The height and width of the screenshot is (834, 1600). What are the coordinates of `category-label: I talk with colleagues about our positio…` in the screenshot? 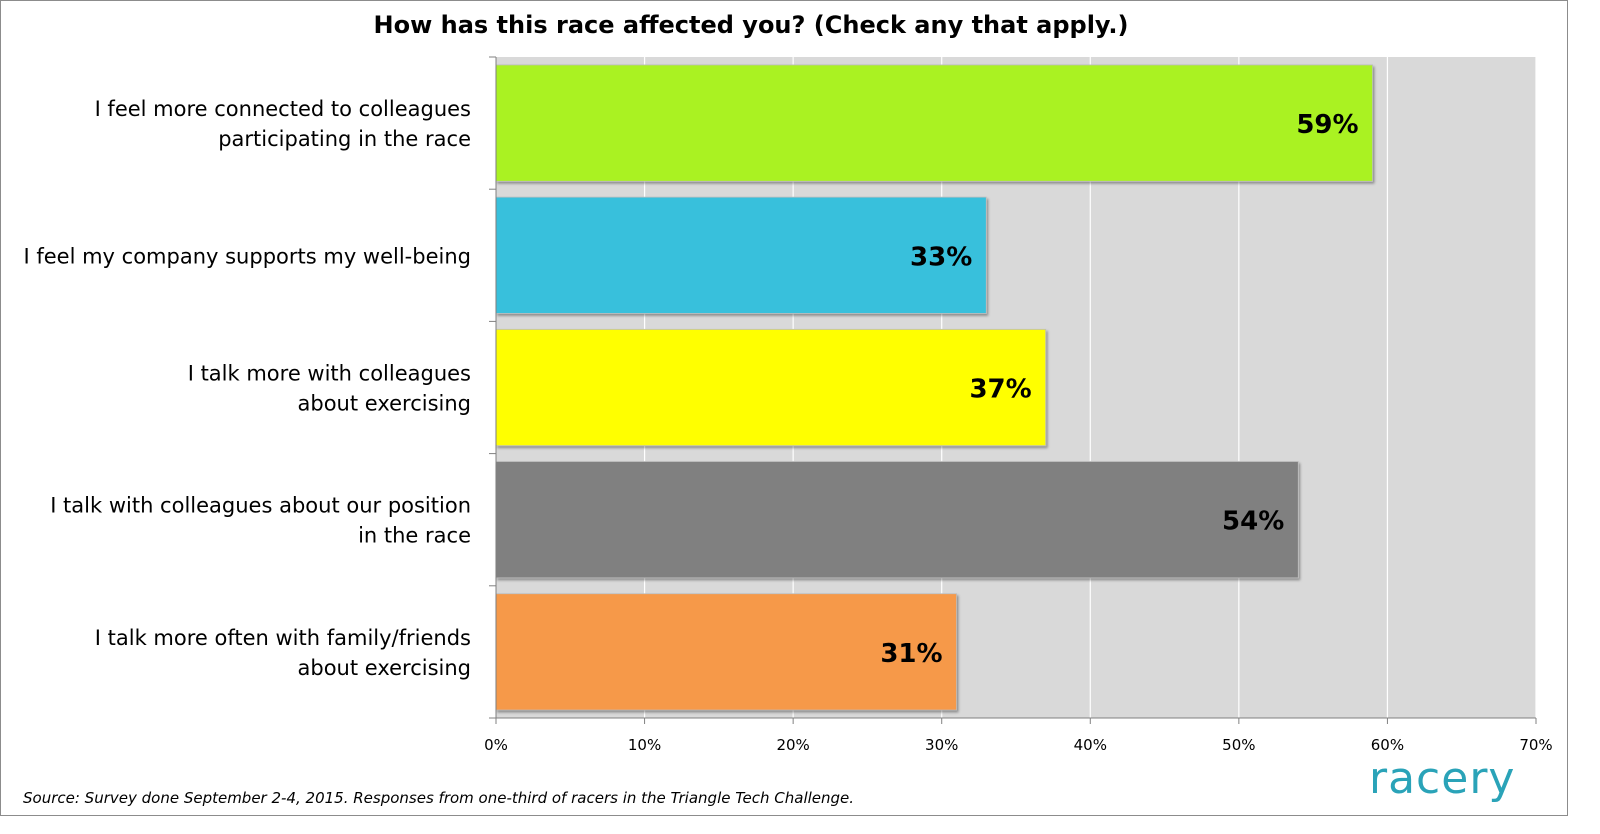 It's located at (260, 506).